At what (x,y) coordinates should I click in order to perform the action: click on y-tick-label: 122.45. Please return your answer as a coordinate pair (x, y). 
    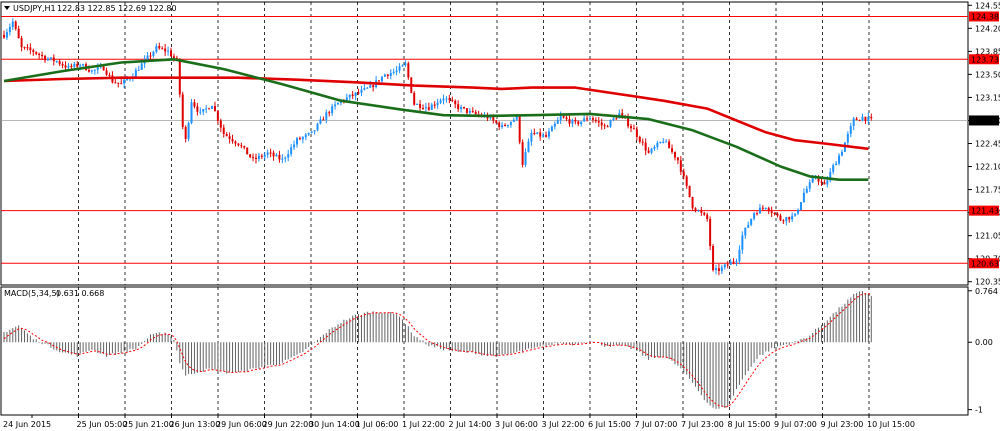
    Looking at the image, I should click on (987, 144).